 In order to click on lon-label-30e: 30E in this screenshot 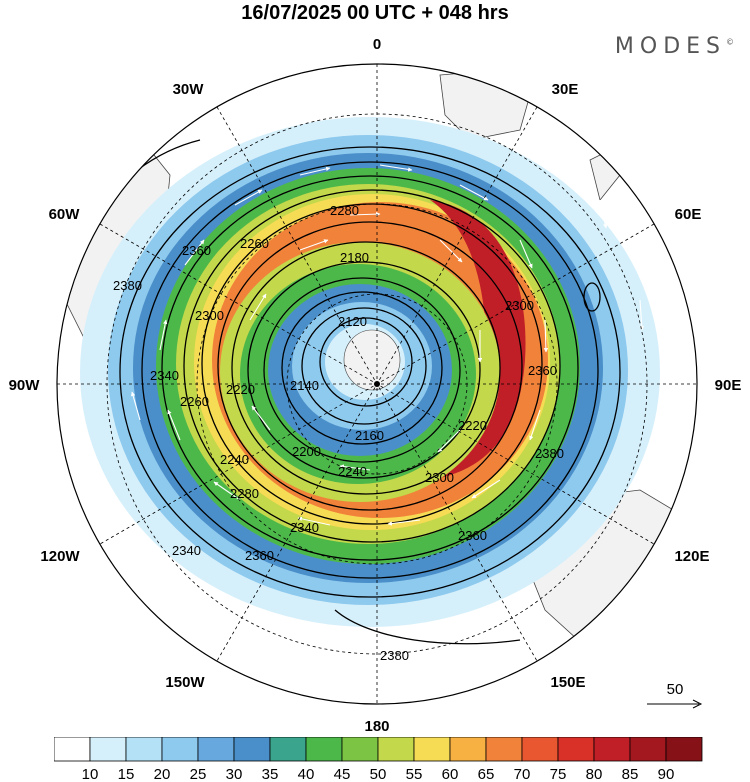, I will do `click(565, 89)`.